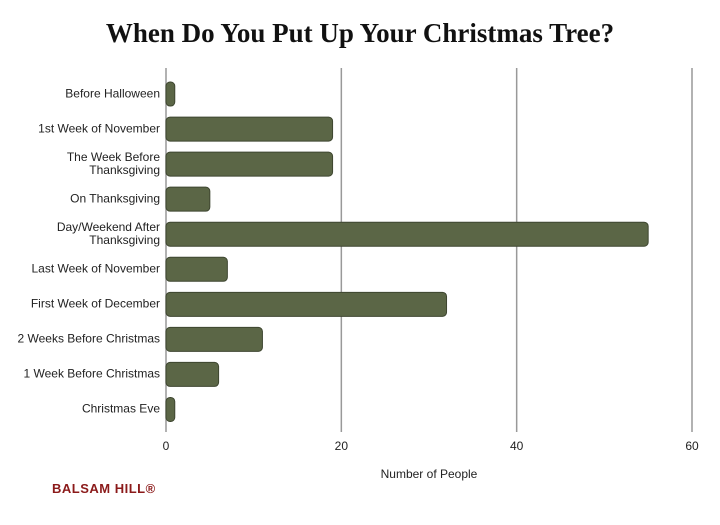 The width and height of the screenshot is (720, 525). What do you see at coordinates (115, 198) in the screenshot?
I see `y-tick-label: On Thanksgiving` at bounding box center [115, 198].